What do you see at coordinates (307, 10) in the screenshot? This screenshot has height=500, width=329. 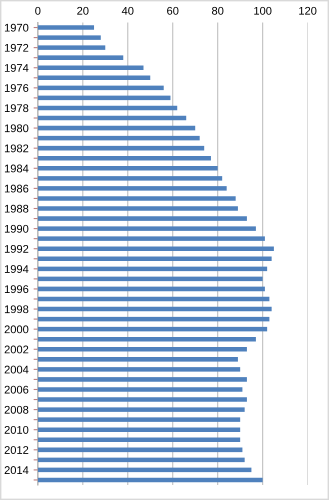 I see `x-tick-label: 120` at bounding box center [307, 10].